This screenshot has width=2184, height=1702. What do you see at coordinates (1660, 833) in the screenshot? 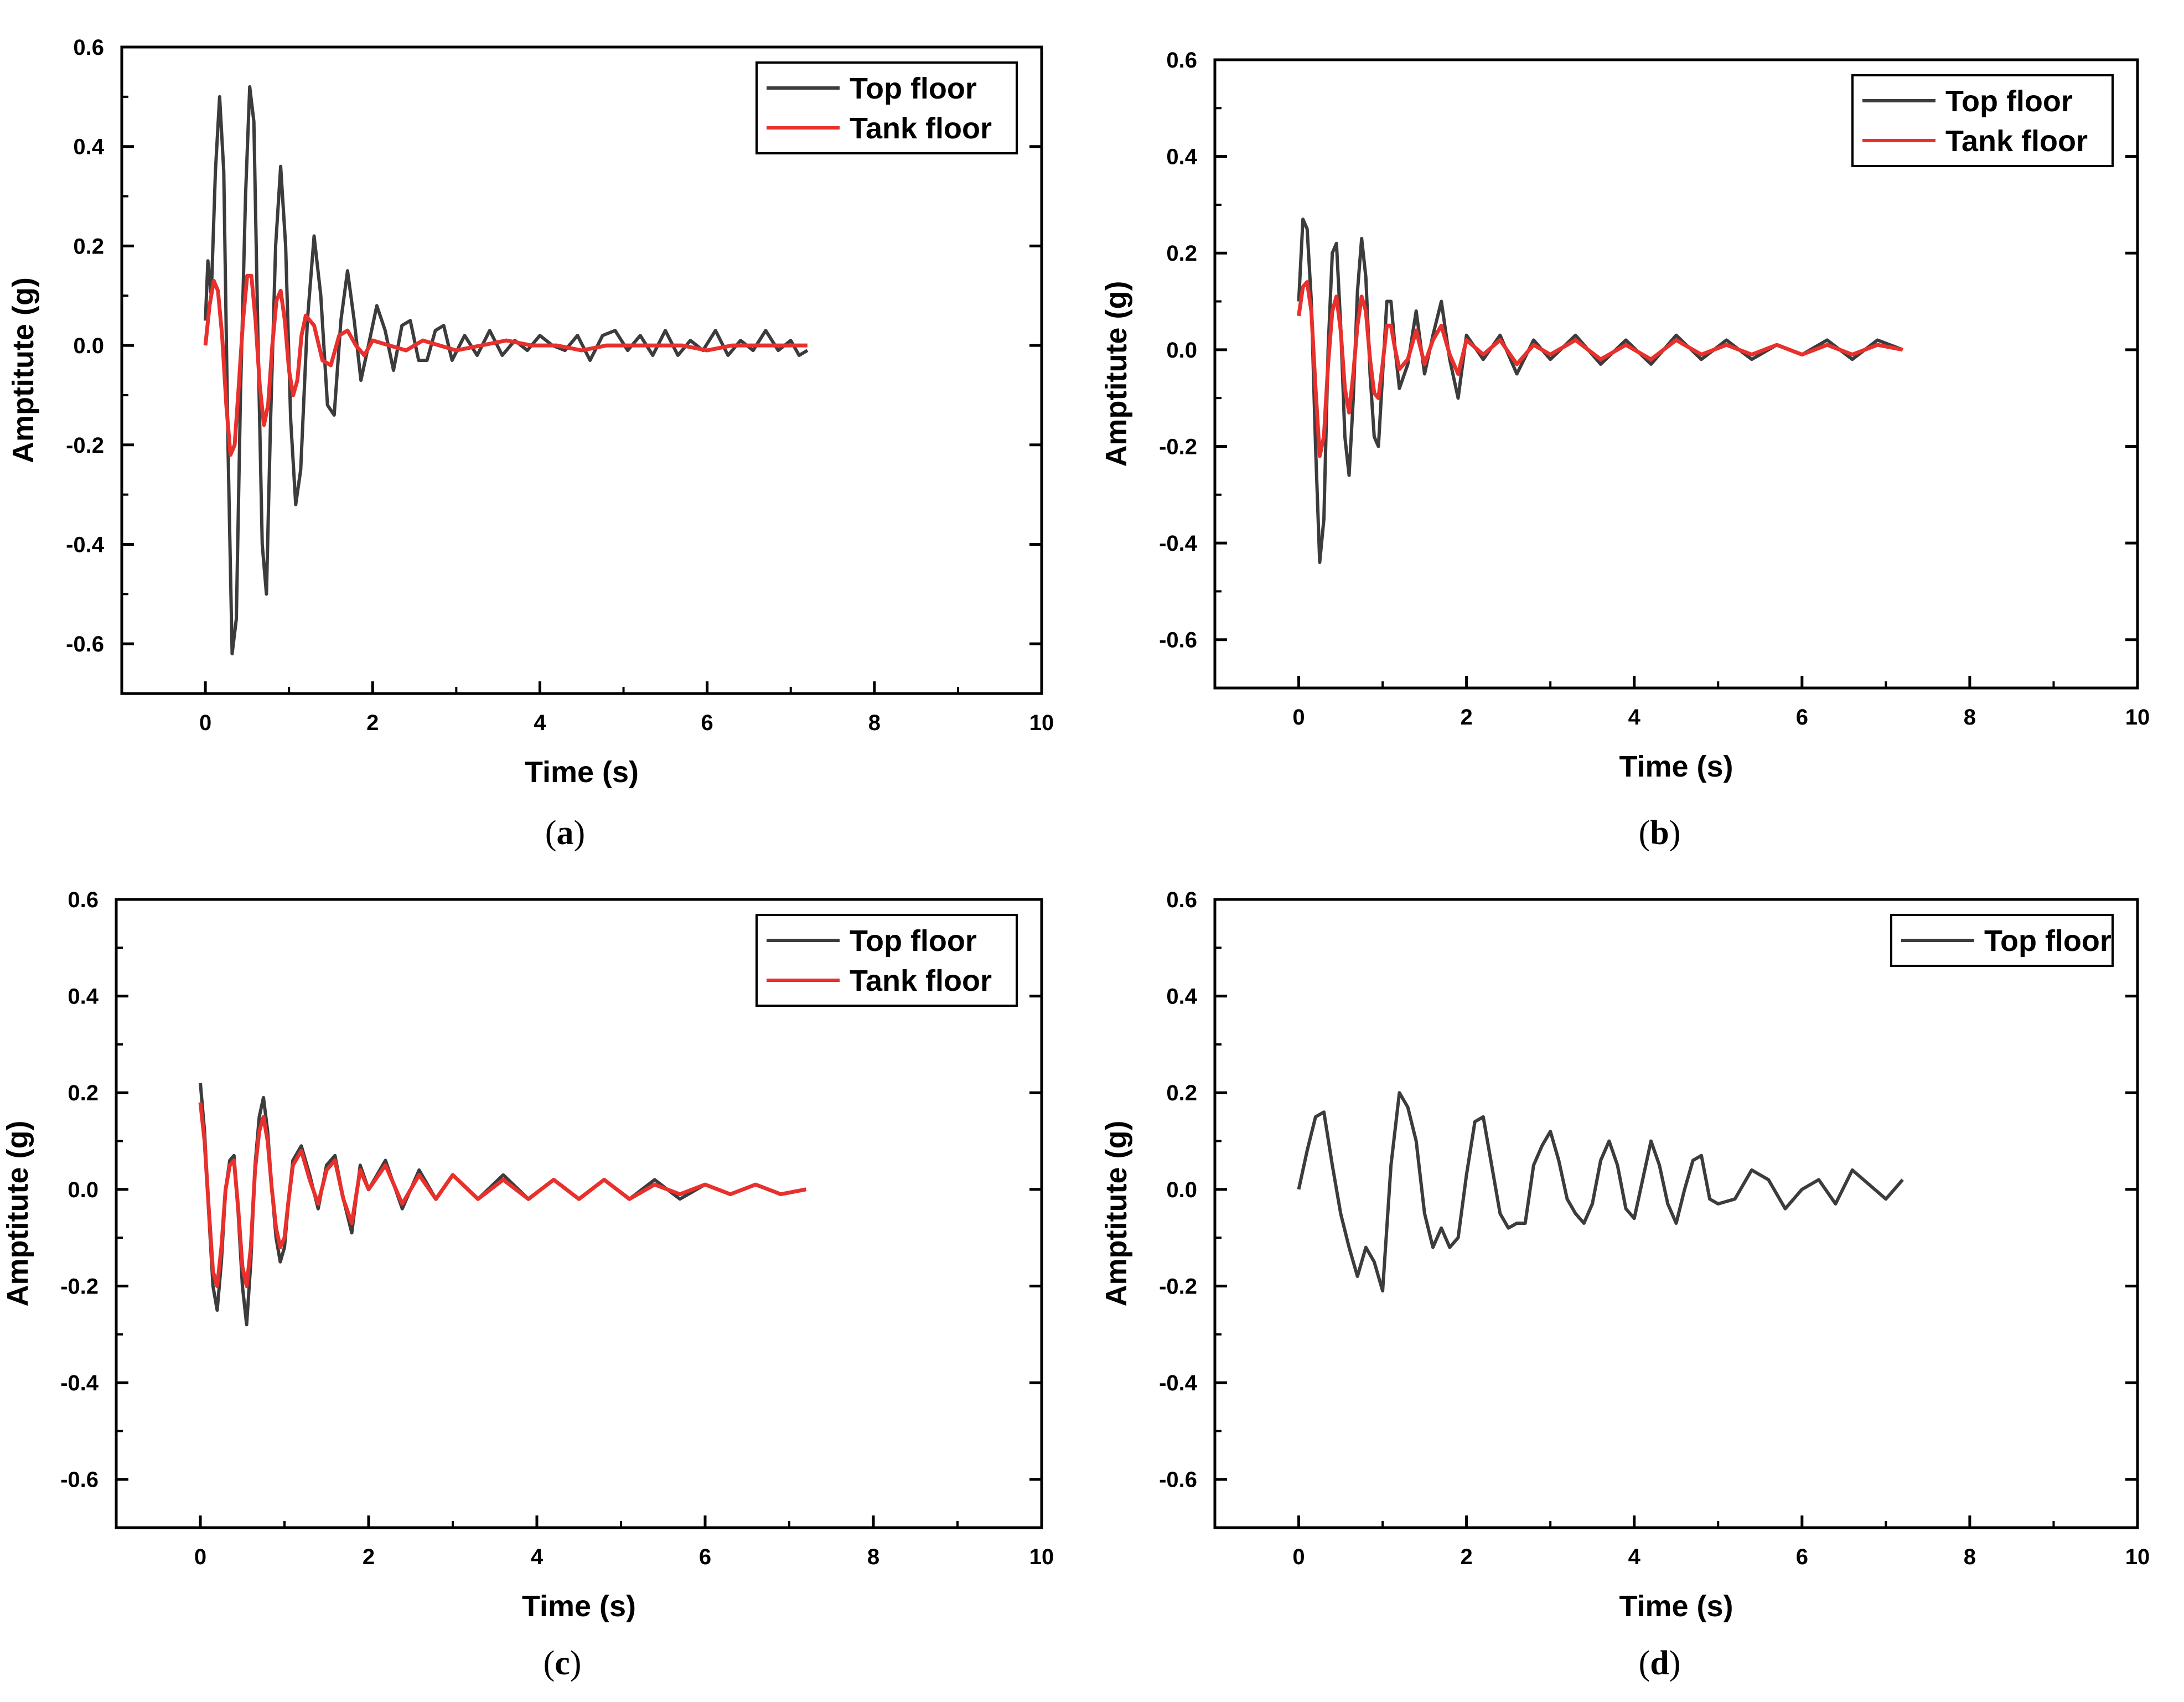
I see `panel-caption: (b)` at bounding box center [1660, 833].